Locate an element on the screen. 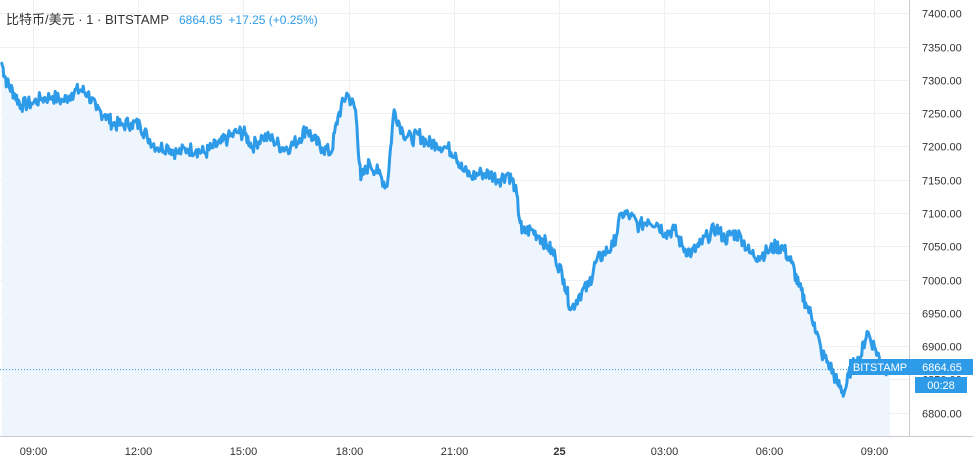  y-tick-label: 7150.00 is located at coordinates (942, 182).